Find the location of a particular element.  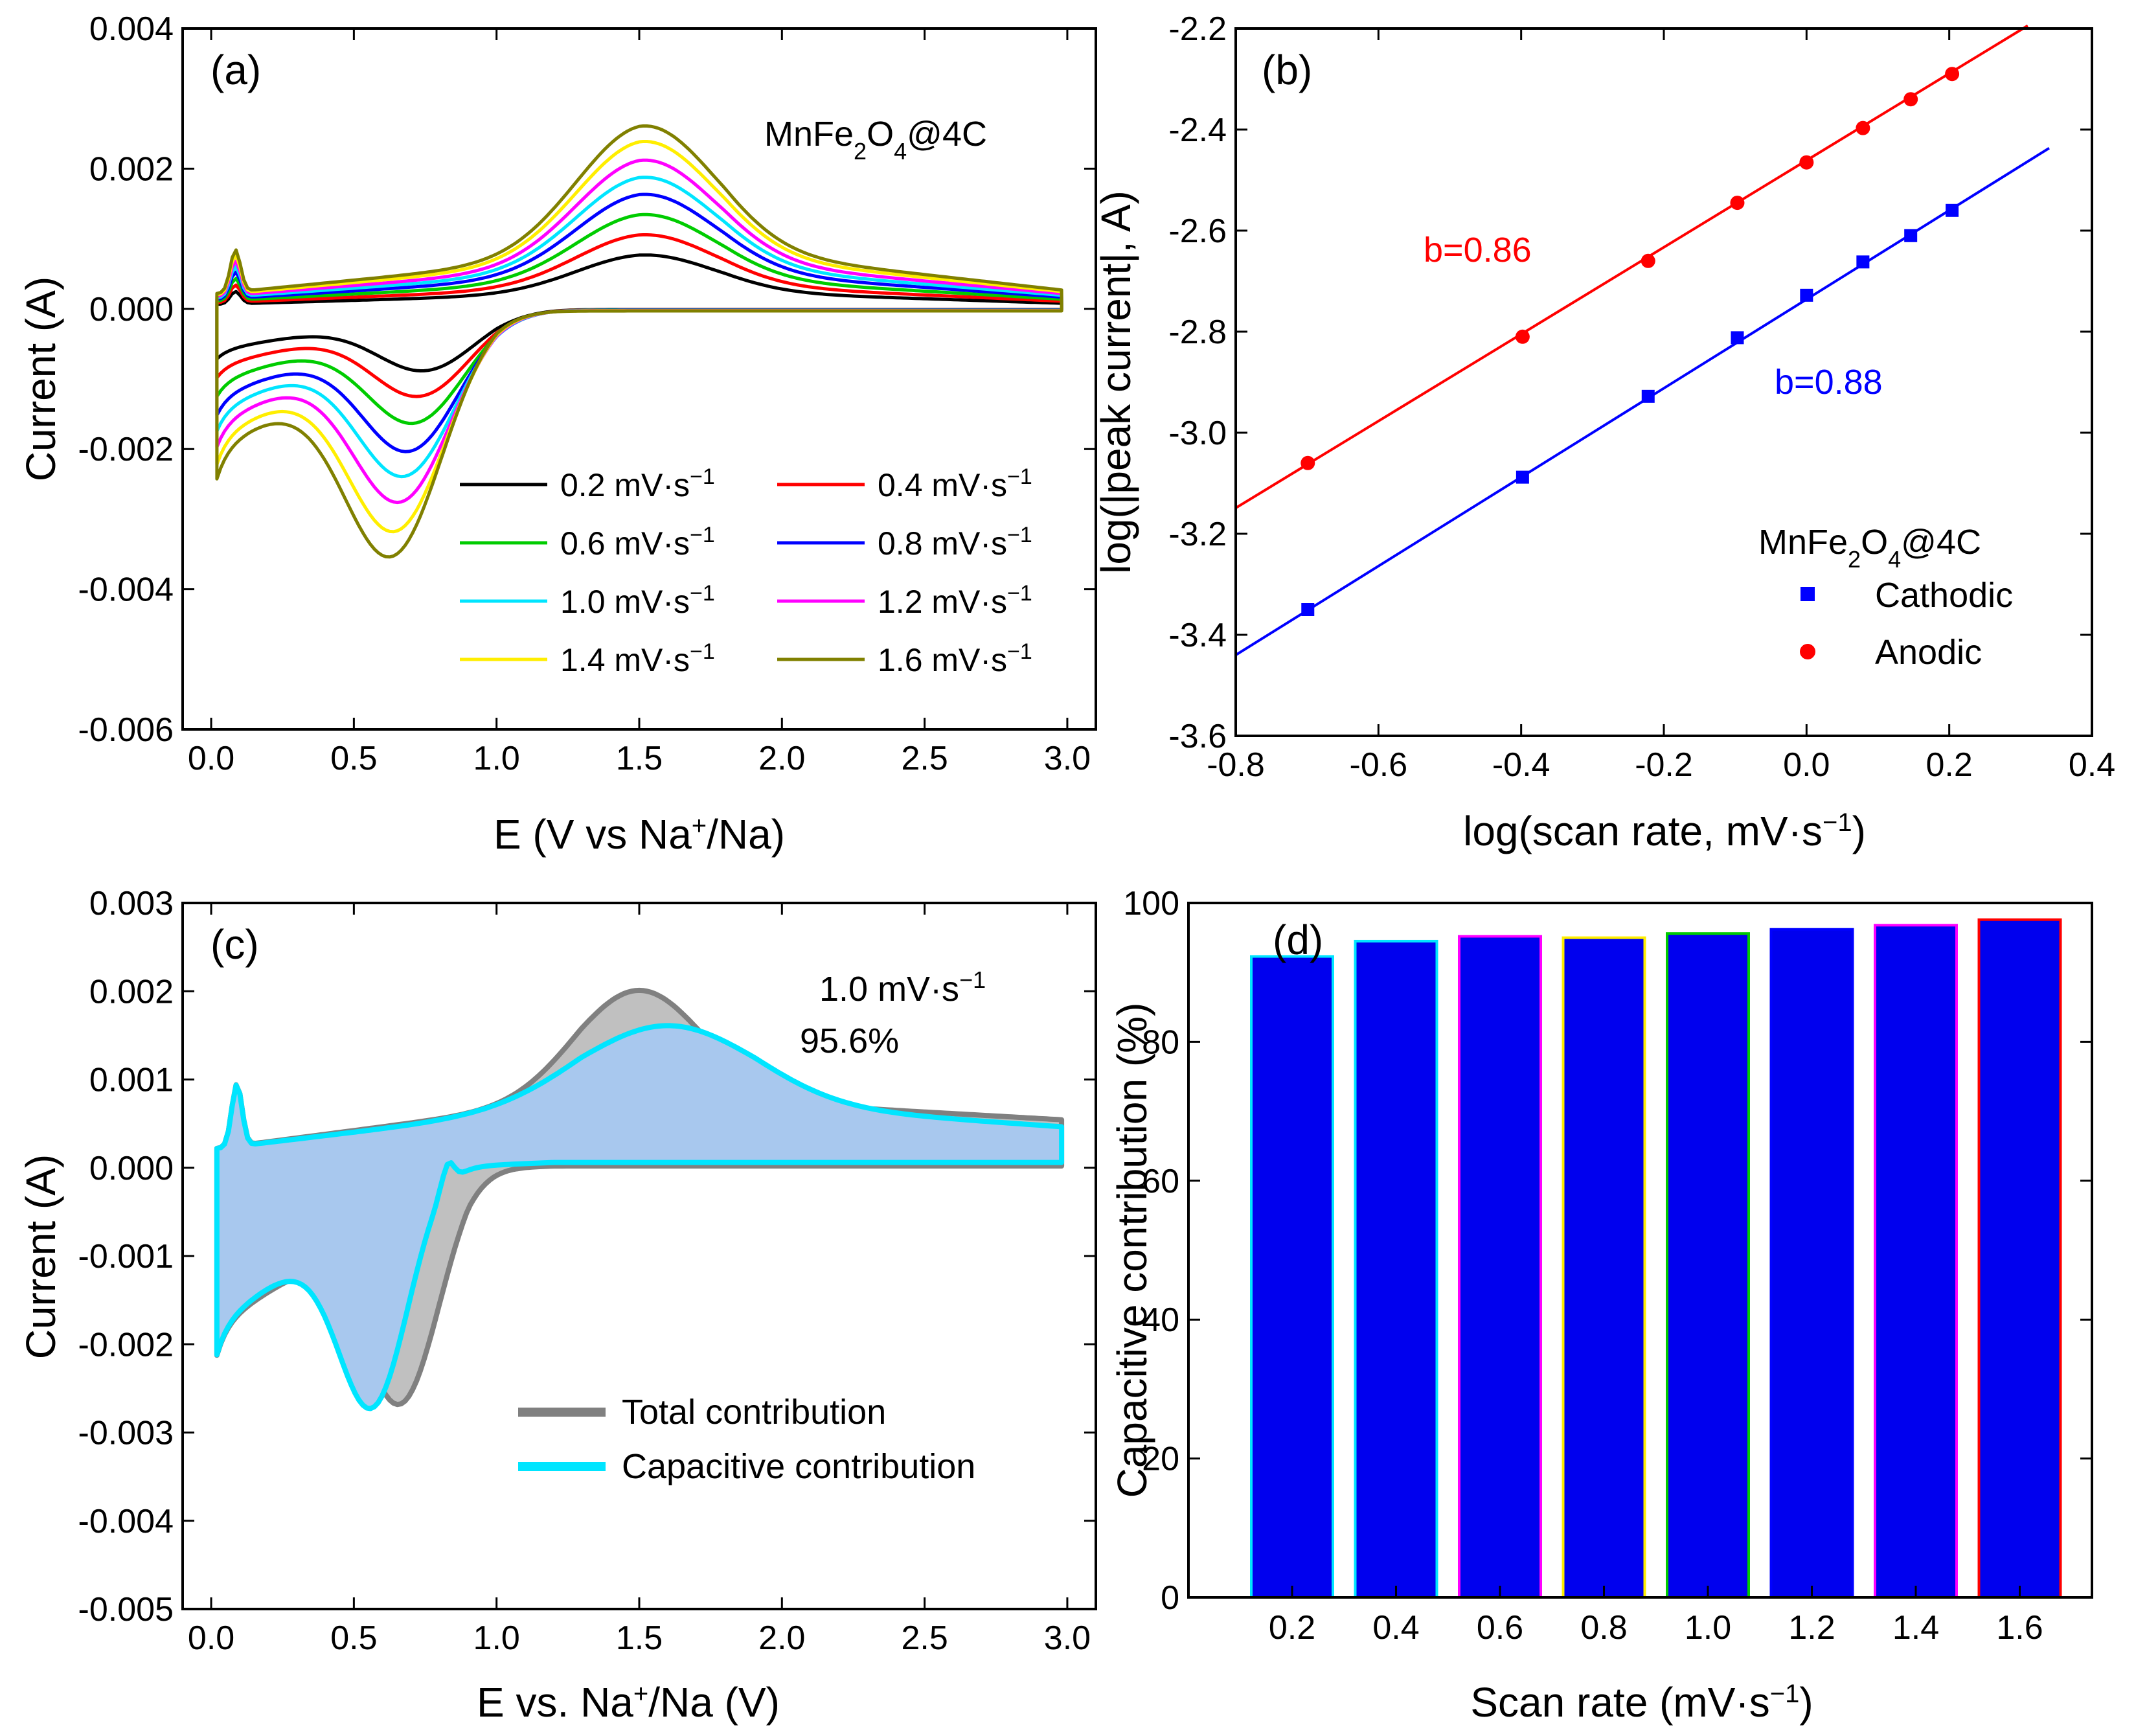

slope-label-cathodic: b=0.88 is located at coordinates (1829, 383).